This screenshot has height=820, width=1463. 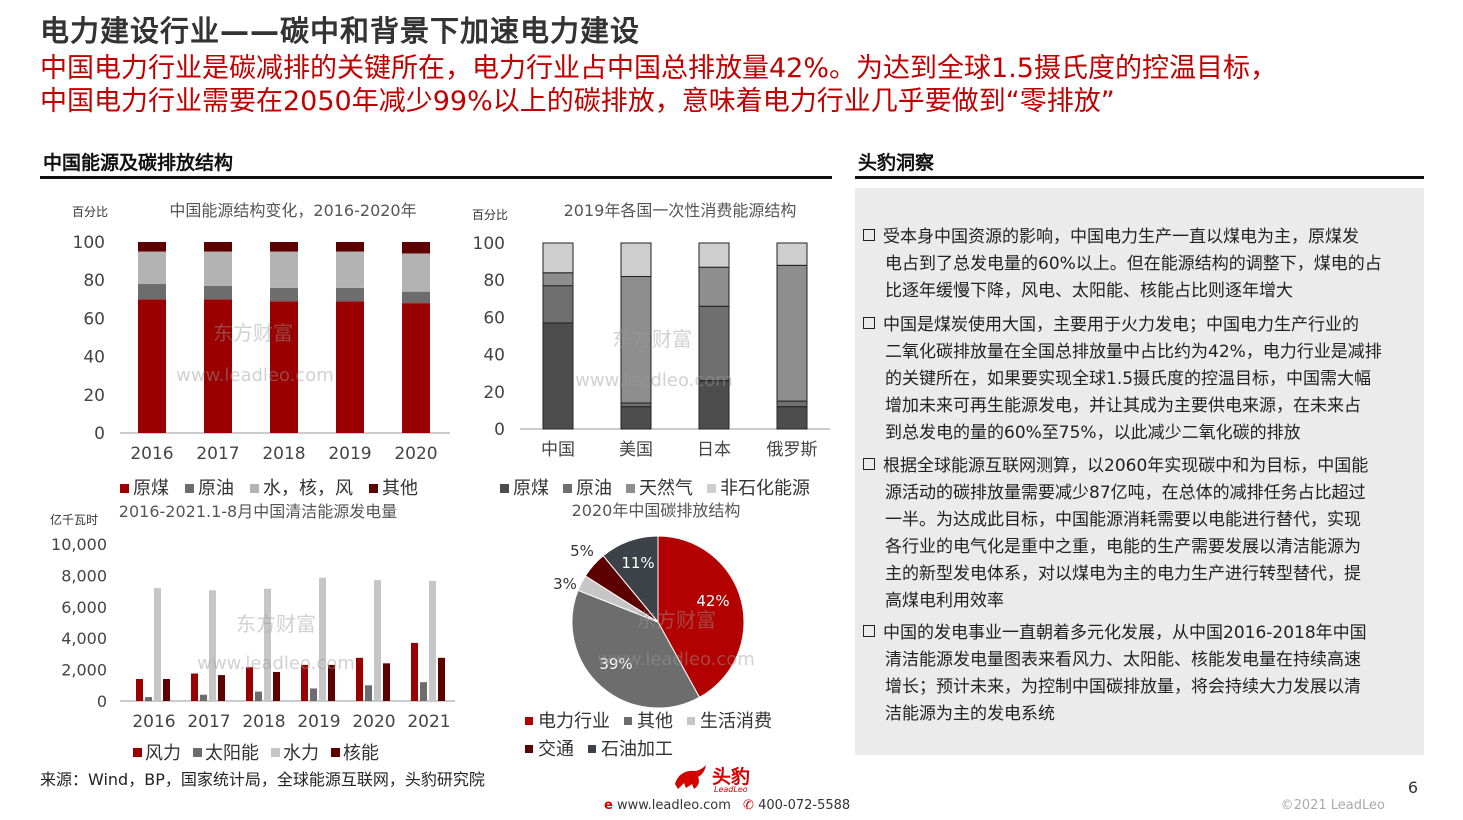 What do you see at coordinates (673, 805) in the screenshot?
I see `website-link: www.leadleo.com` at bounding box center [673, 805].